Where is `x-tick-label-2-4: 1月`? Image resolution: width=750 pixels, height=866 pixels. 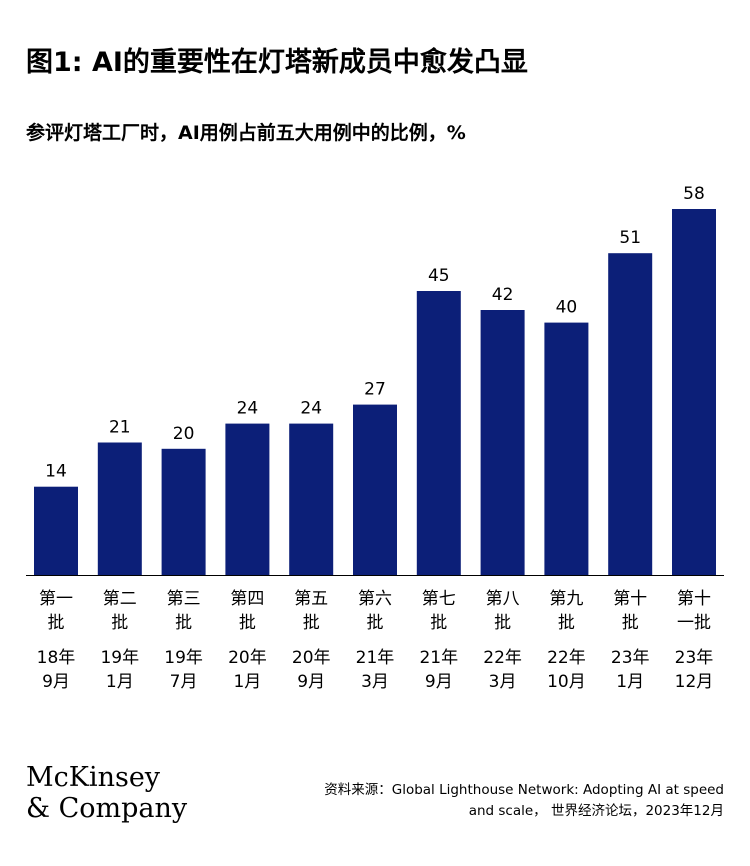 x-tick-label-2-4: 1月 is located at coordinates (120, 682).